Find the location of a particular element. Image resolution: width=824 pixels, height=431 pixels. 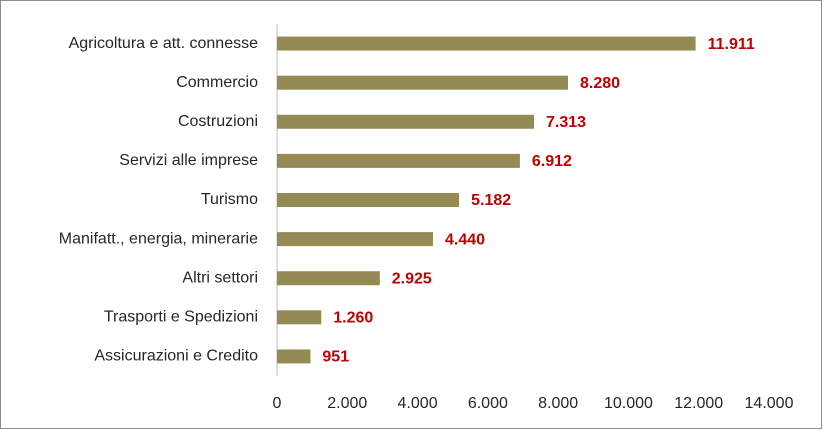

value-label: 951 is located at coordinates (335, 357).